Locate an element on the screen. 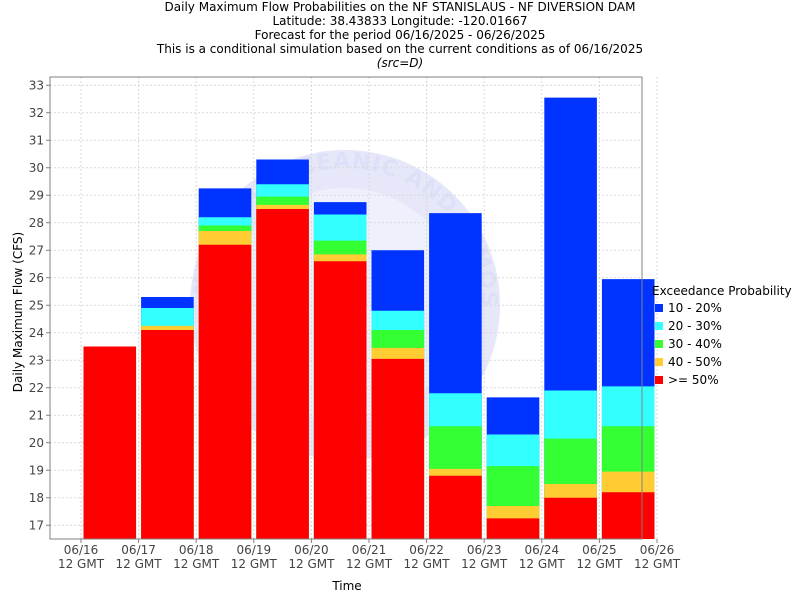 The image size is (800, 600). legend-item-30-40: 30 - 40% is located at coordinates (726, 344).